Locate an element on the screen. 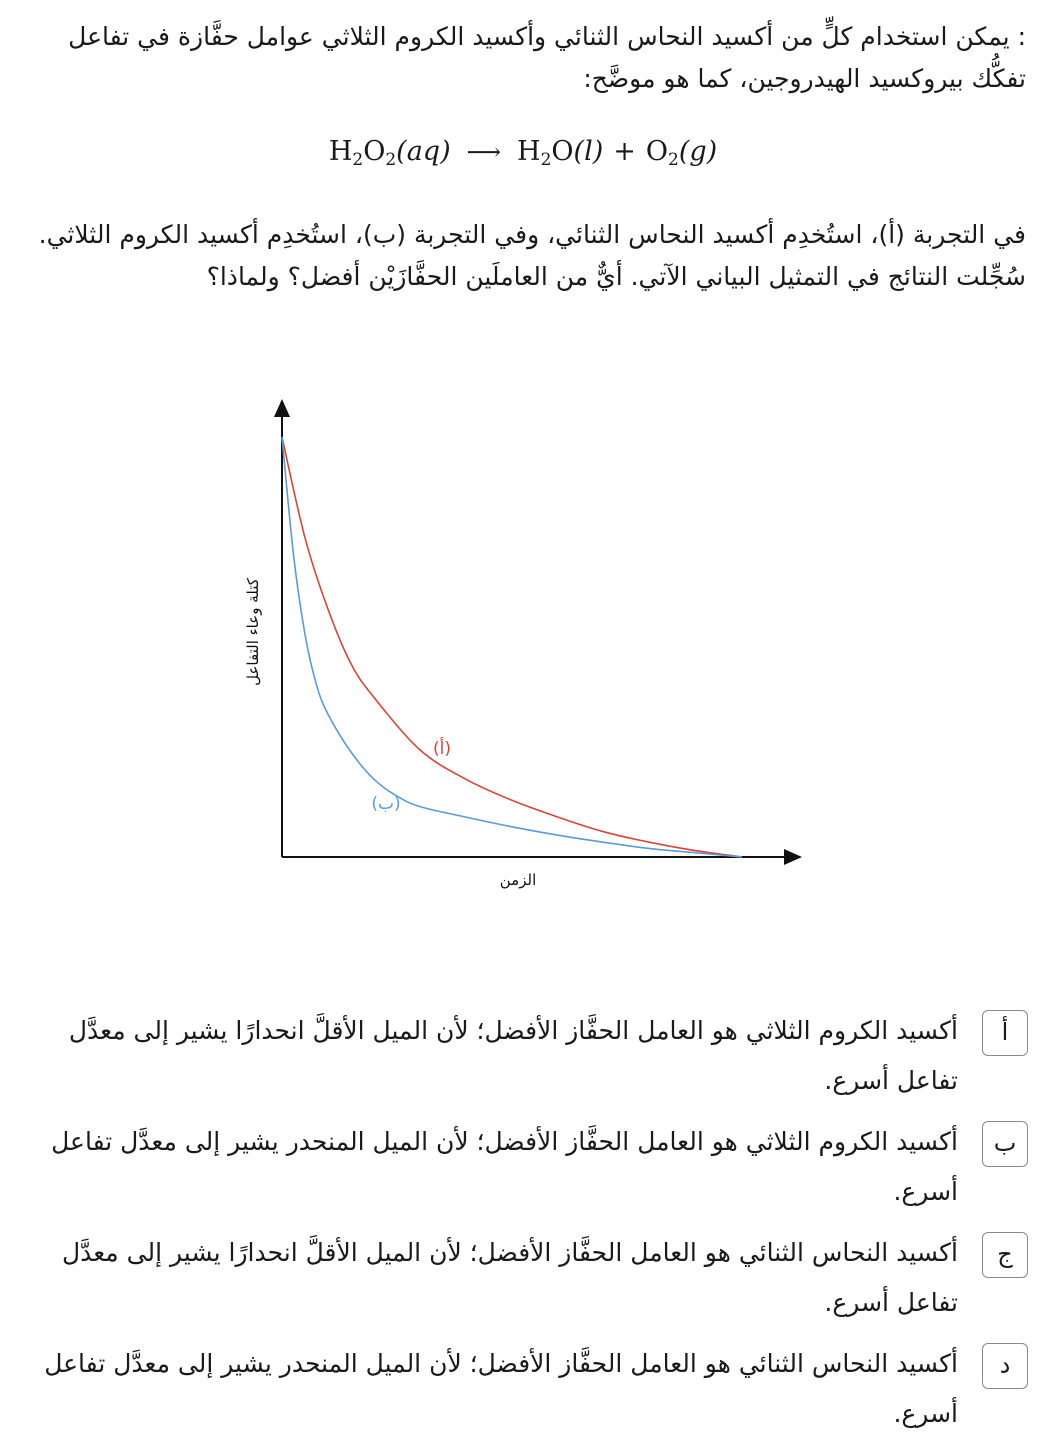 This screenshot has width=1046, height=1449. reactant-o: O is located at coordinates (374, 151).